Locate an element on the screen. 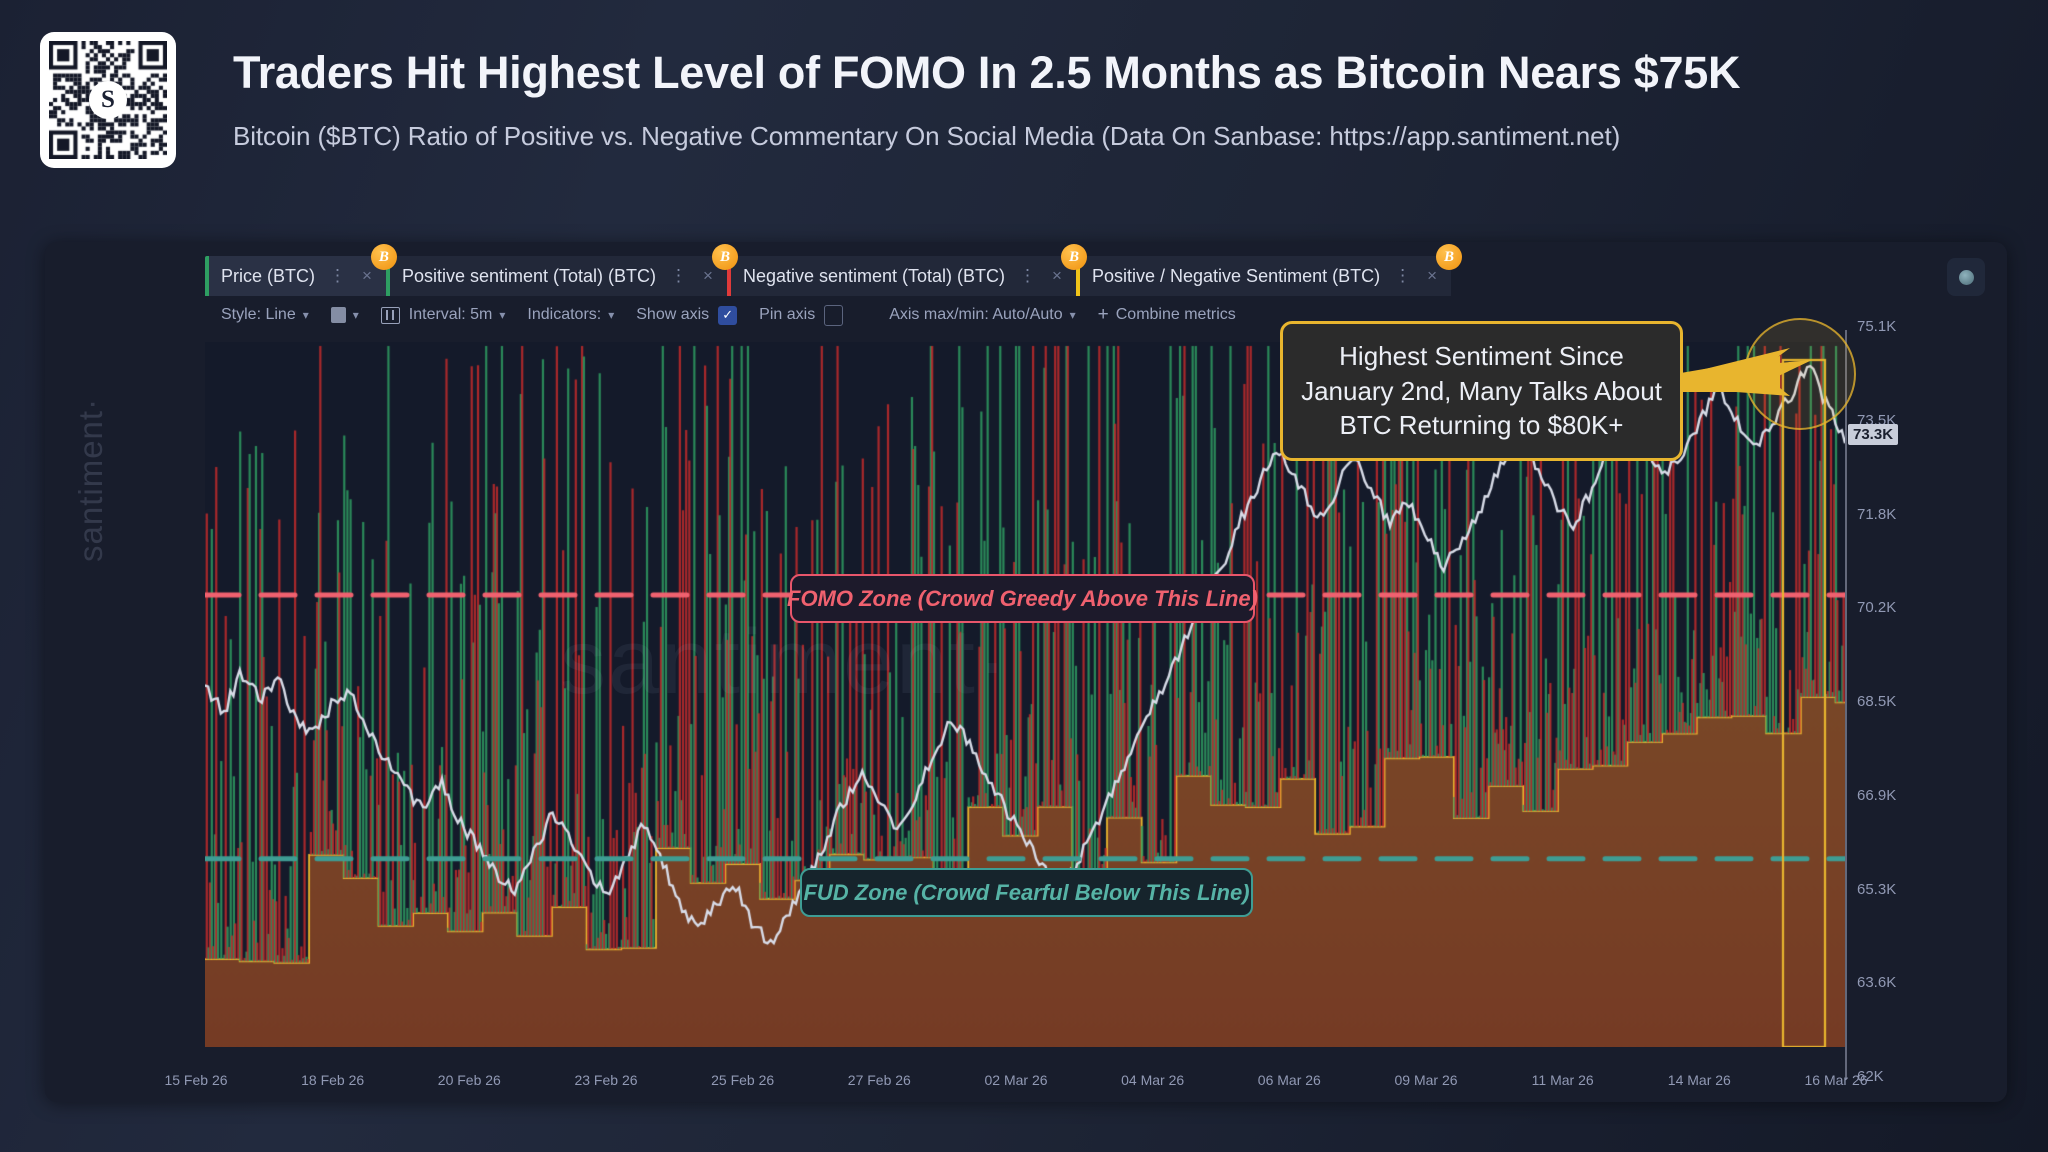 This screenshot has width=2048, height=1152. y-axis-tick: 63.6K is located at coordinates (1877, 983).